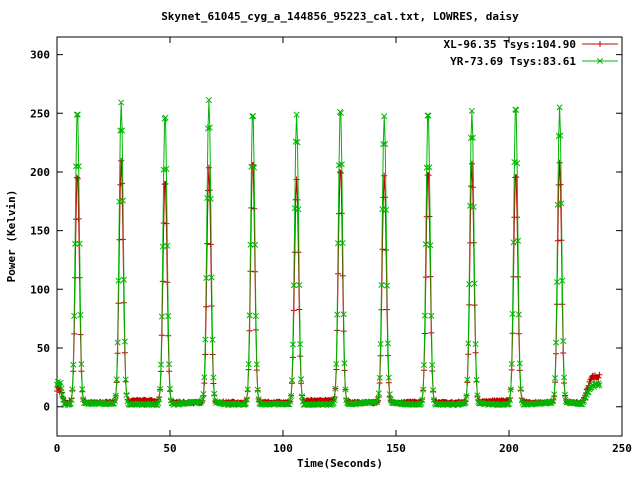 This screenshot has width=640, height=480. I want to click on y-axis-label: Power (Kelvin), so click(11, 236).